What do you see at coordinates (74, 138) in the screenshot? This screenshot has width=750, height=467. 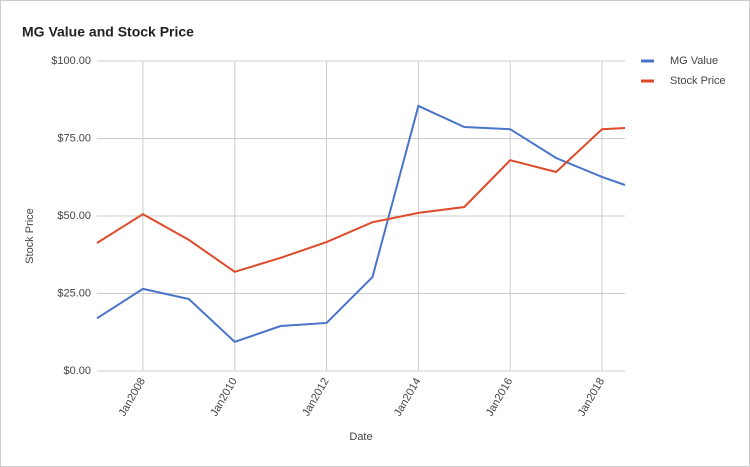 I see `y-tick-label: $75.00` at bounding box center [74, 138].